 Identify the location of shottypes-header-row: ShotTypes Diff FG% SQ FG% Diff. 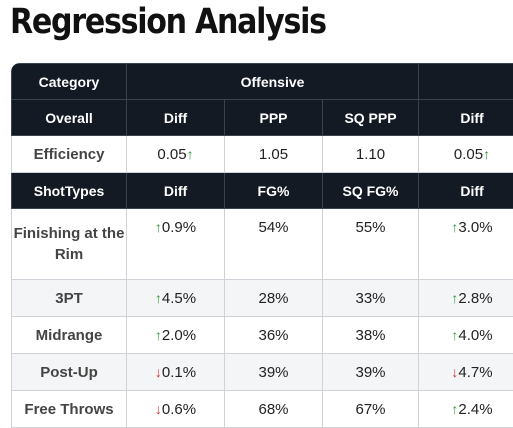
(262, 191).